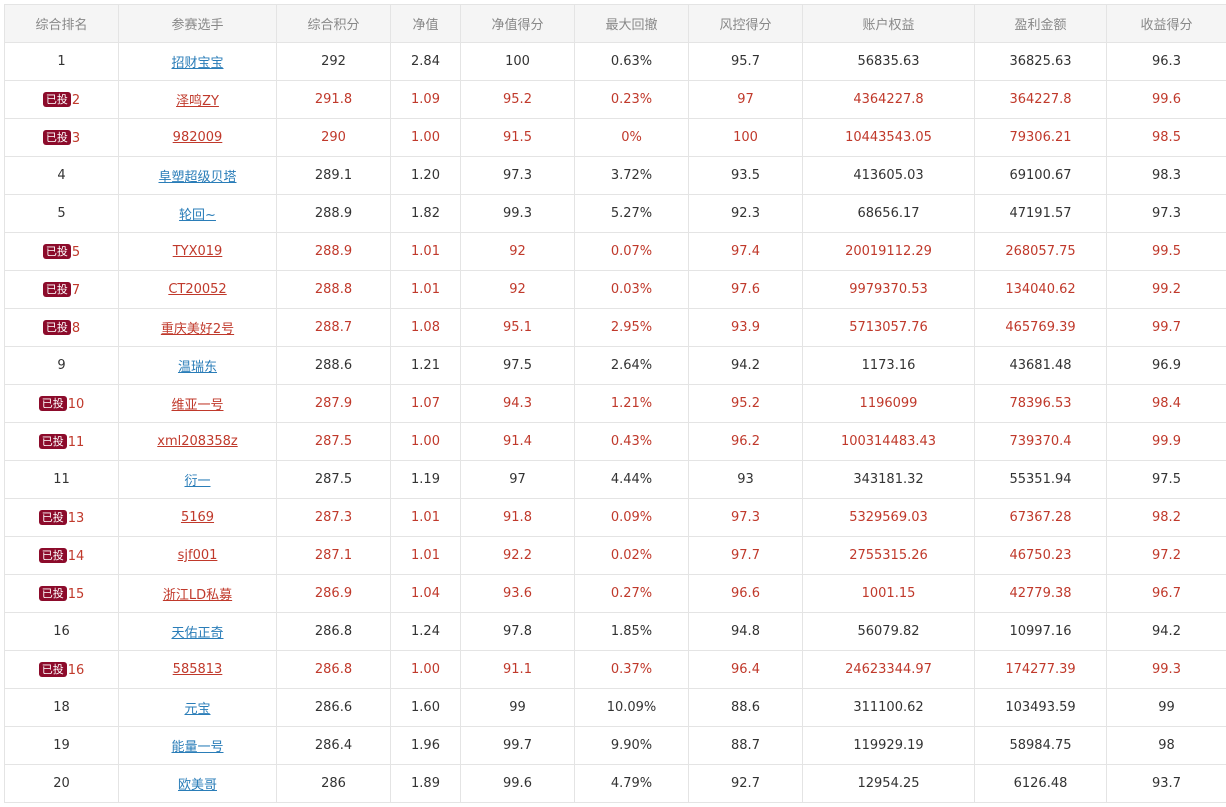  What do you see at coordinates (517, 555) in the screenshot?
I see `nav-score-cell: 92.2` at bounding box center [517, 555].